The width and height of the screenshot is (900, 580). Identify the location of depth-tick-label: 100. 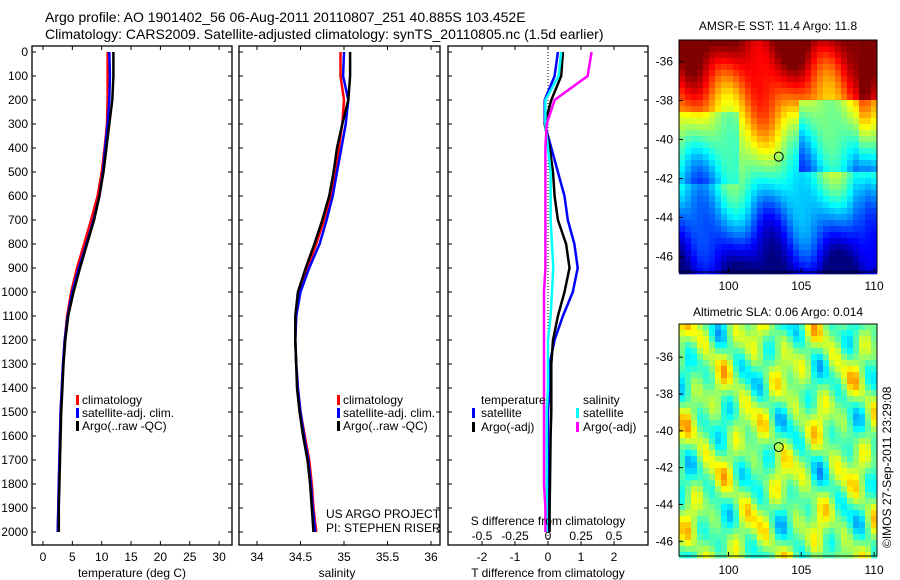
(18, 76).